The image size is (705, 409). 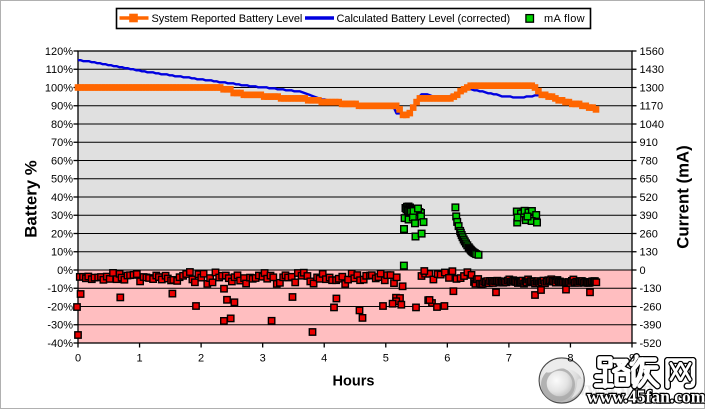 What do you see at coordinates (649, 253) in the screenshot?
I see `svg-text: 130` at bounding box center [649, 253].